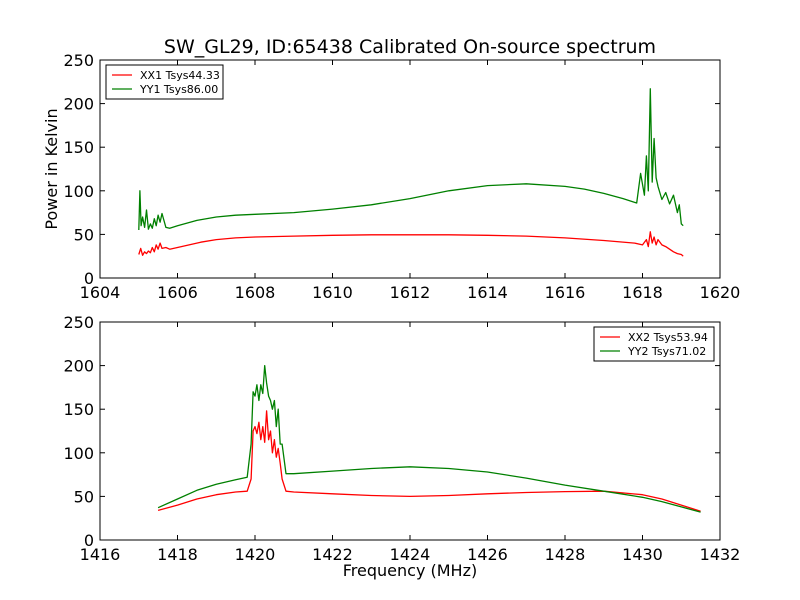 This screenshot has height=600, width=800. Describe the element at coordinates (177, 292) in the screenshot. I see `x-tick-label-0-1: 1606` at that location.